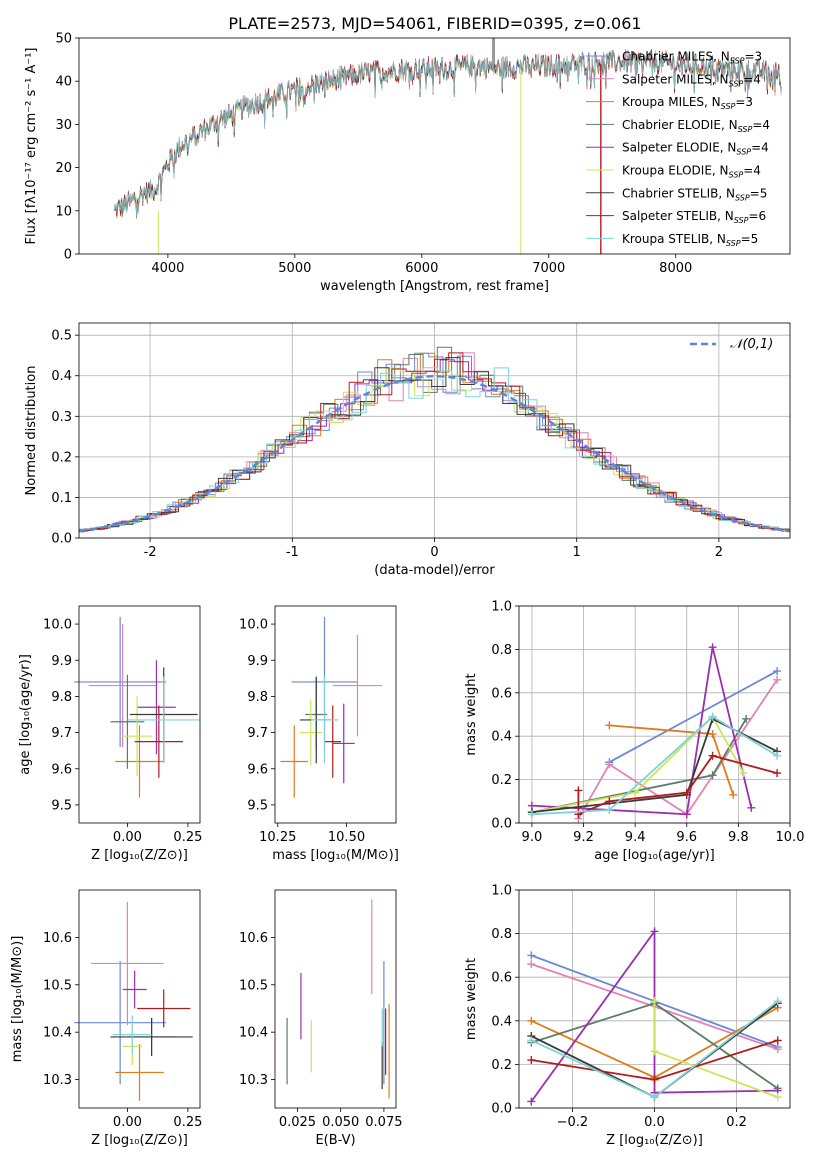 The image size is (819, 1170). What do you see at coordinates (434, 552) in the screenshot?
I see `x-tick-label: 0` at bounding box center [434, 552].